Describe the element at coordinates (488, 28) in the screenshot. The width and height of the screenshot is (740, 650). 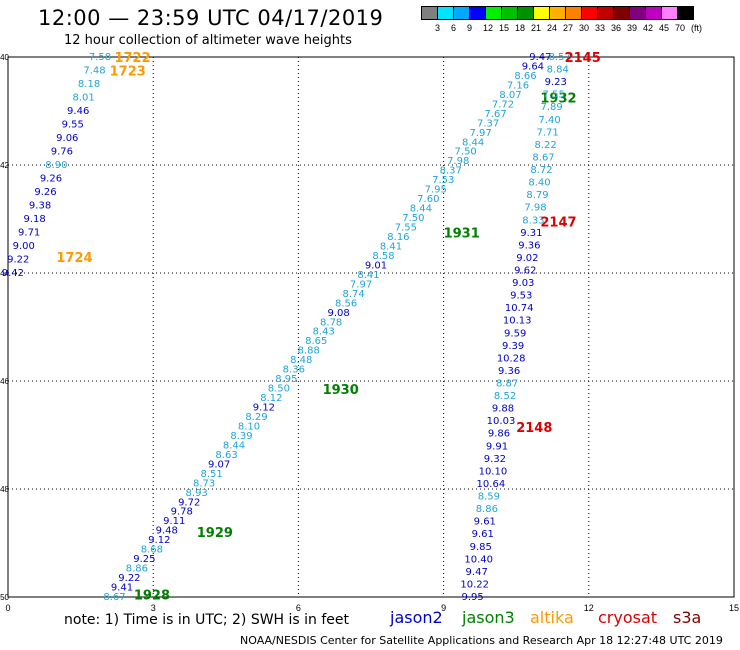
I see `color-scale-label: 12` at that location.